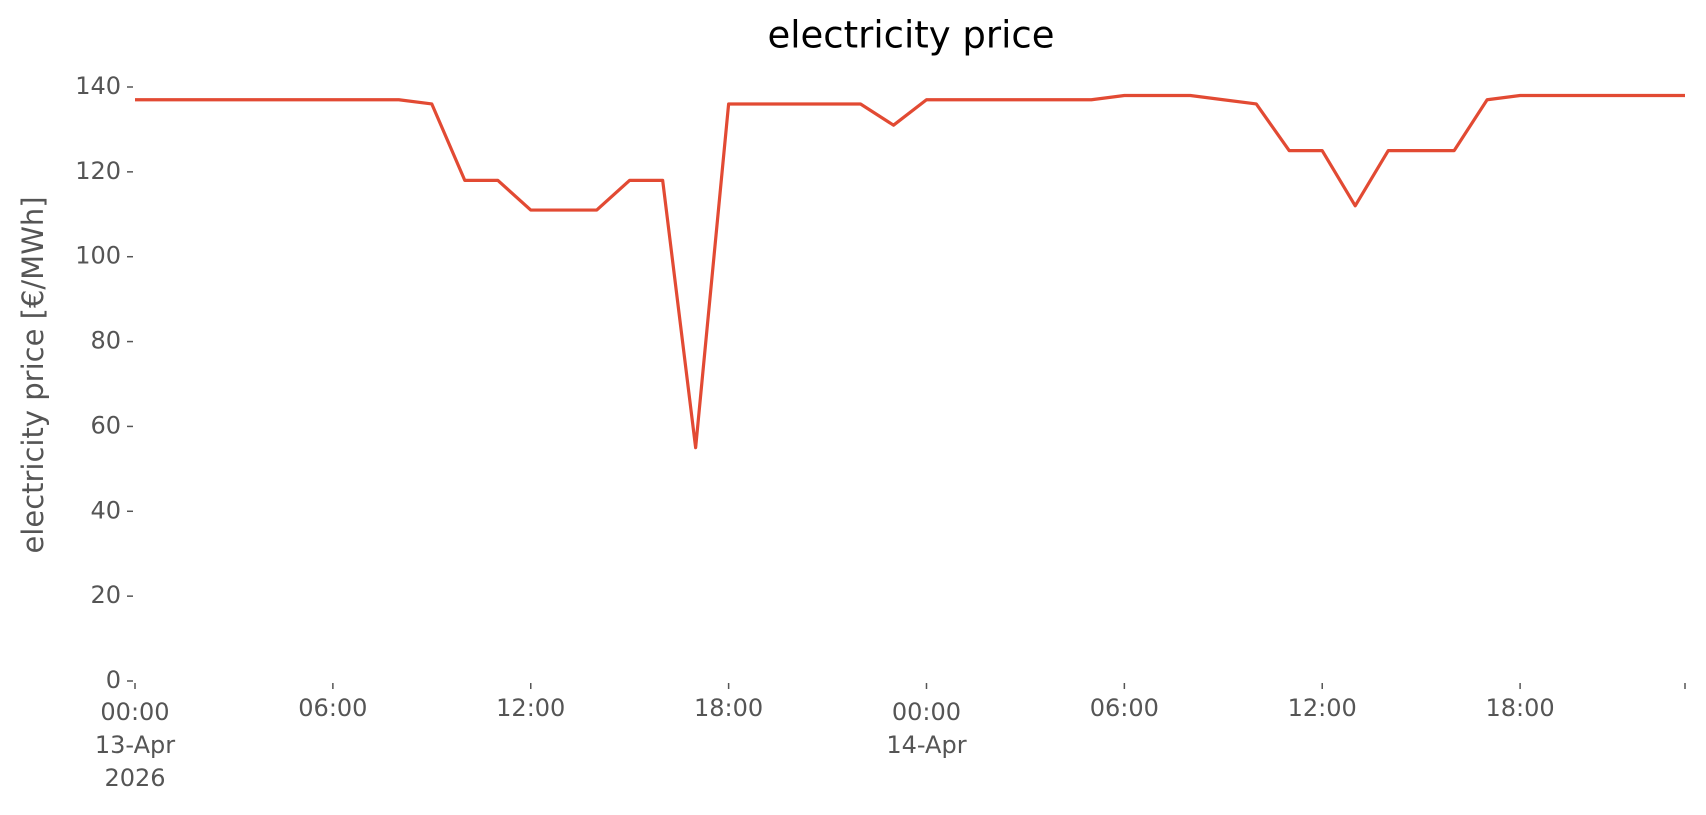  What do you see at coordinates (105, 425) in the screenshot?
I see `y-tick-label: 60` at bounding box center [105, 425].